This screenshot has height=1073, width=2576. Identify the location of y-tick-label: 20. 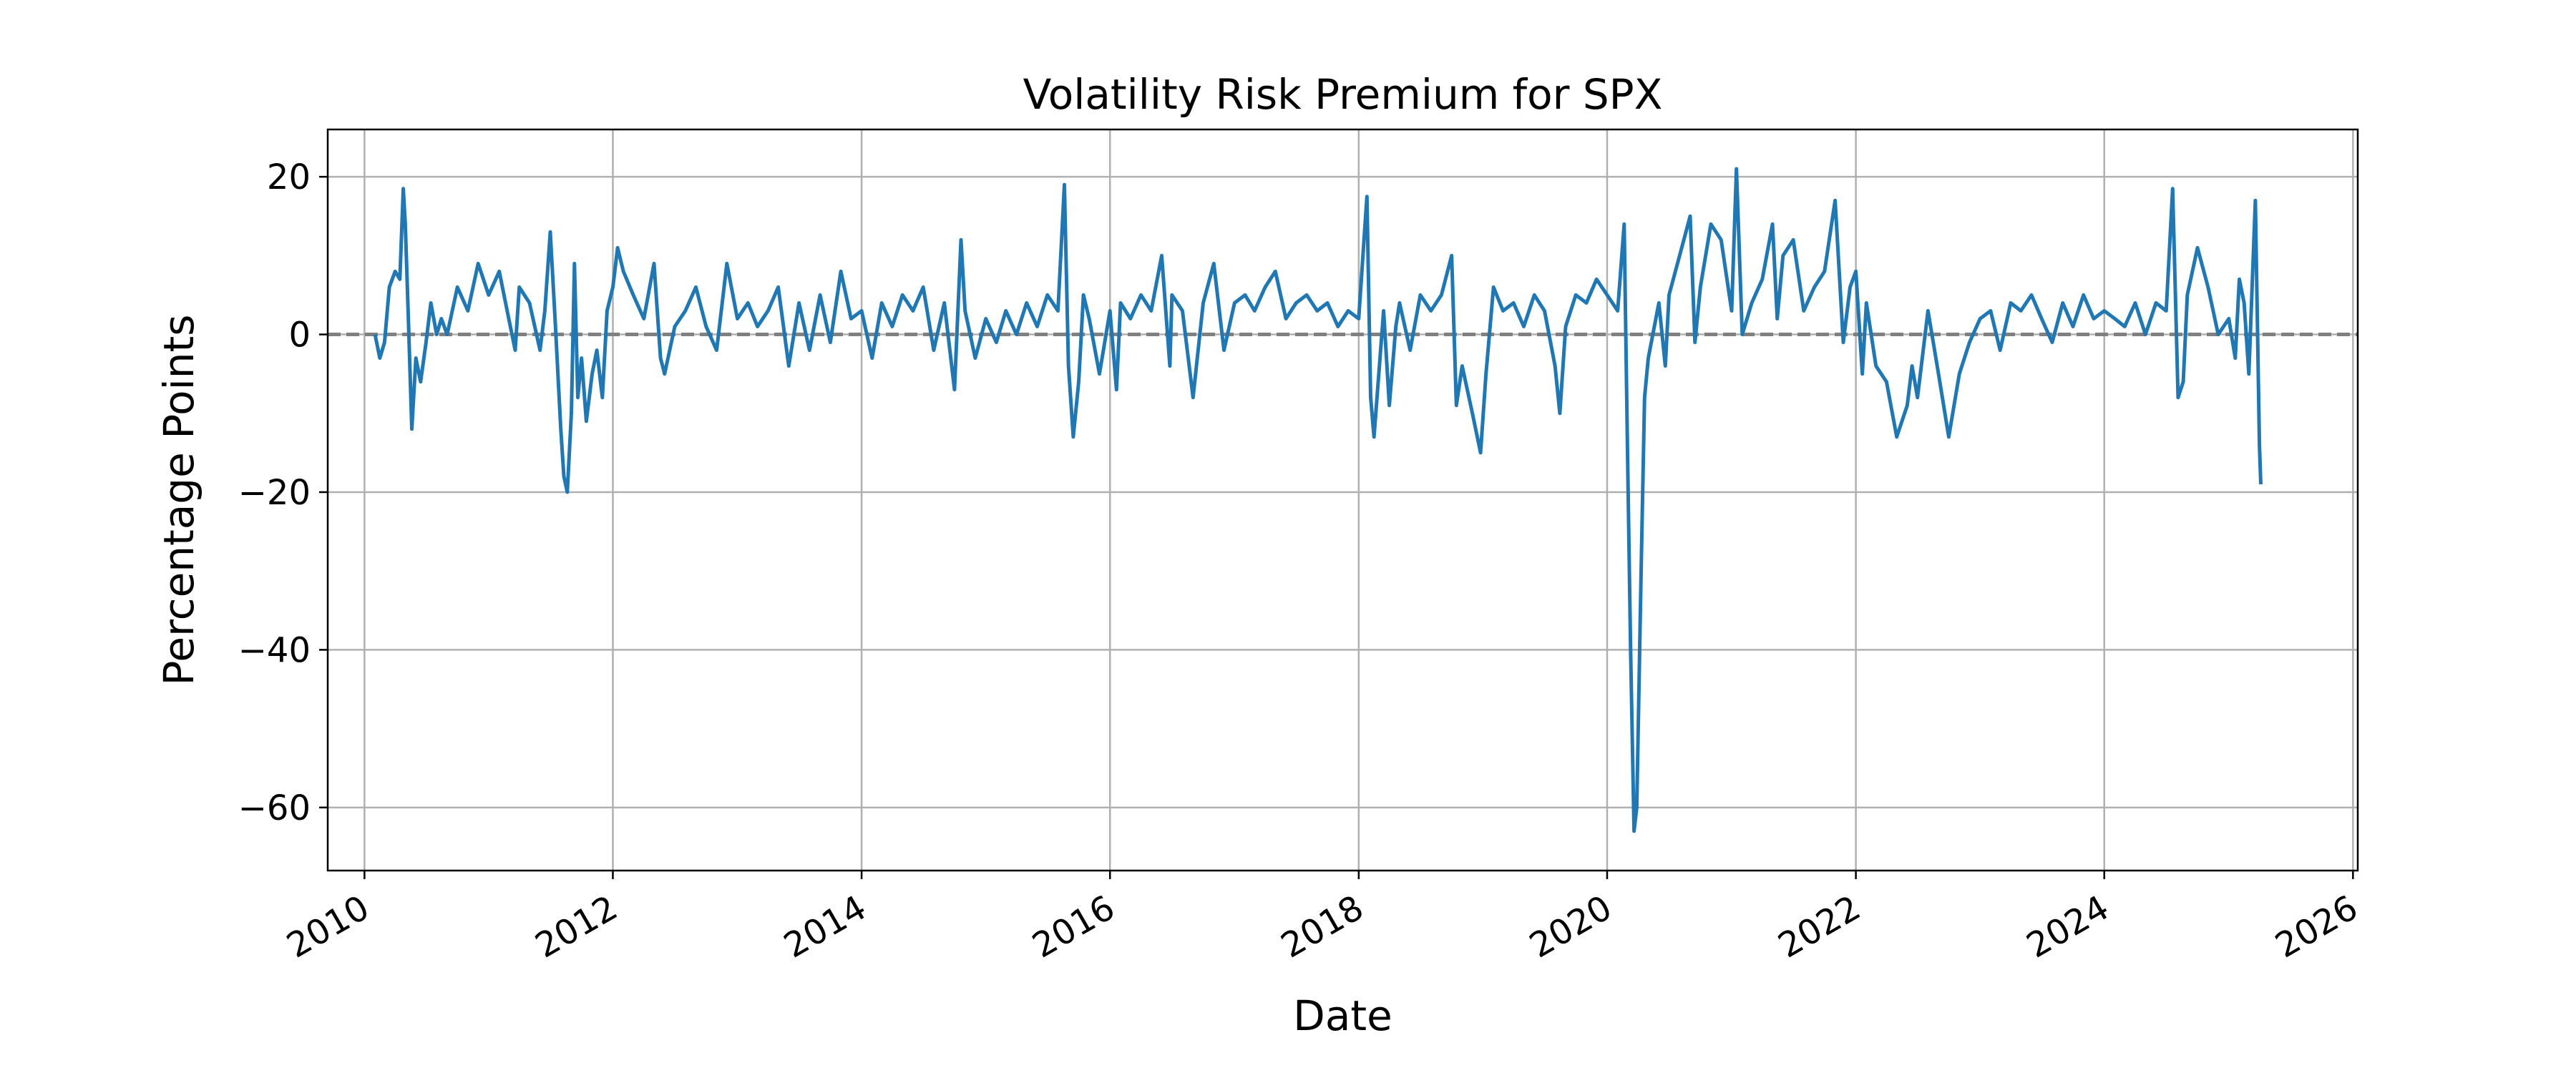
(289, 177).